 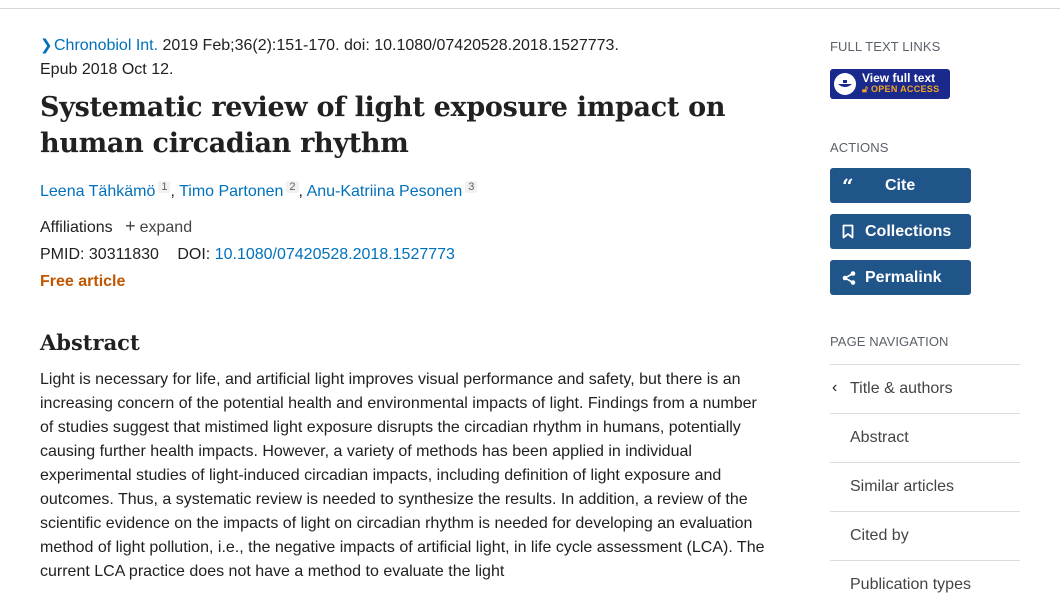 I want to click on publisher-logo-icon, so click(x=845, y=84).